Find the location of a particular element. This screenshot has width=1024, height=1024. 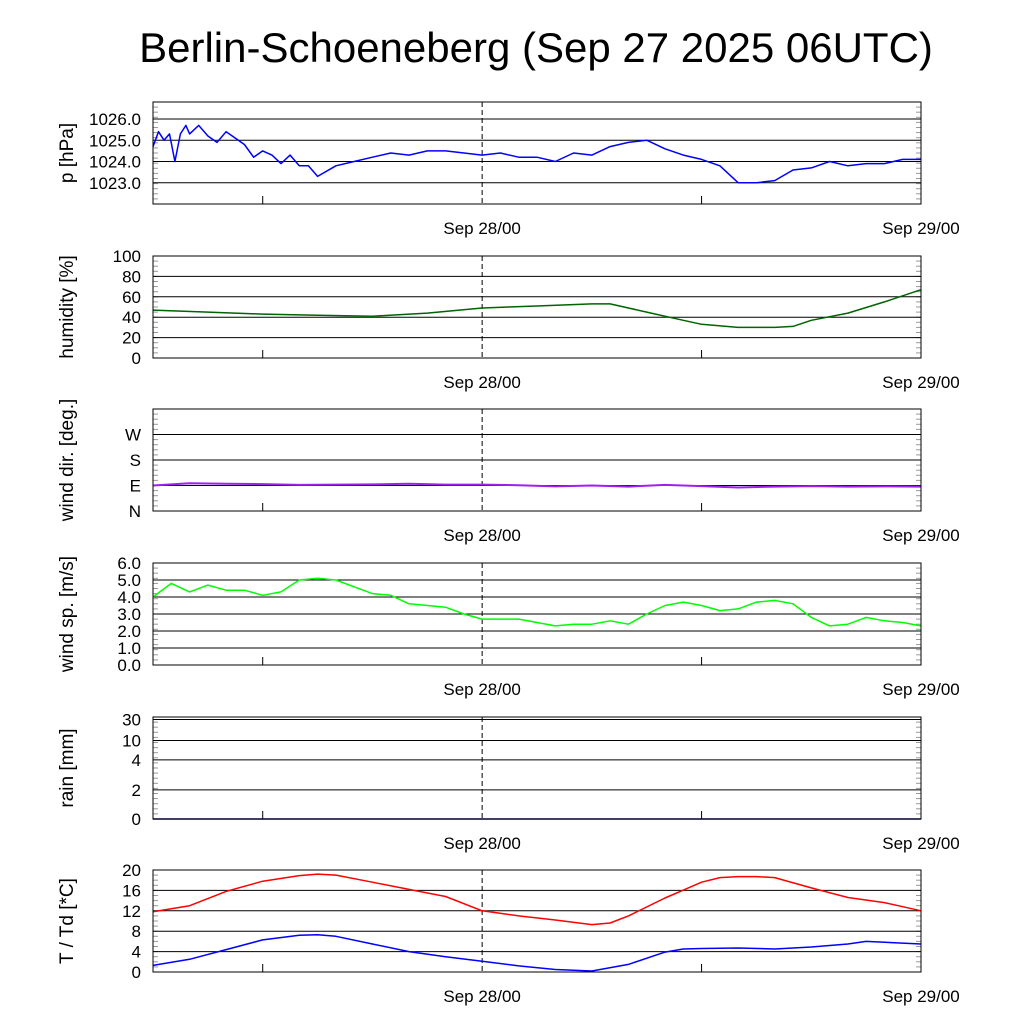

y-tick-label: 1026.0 is located at coordinates (115, 119).